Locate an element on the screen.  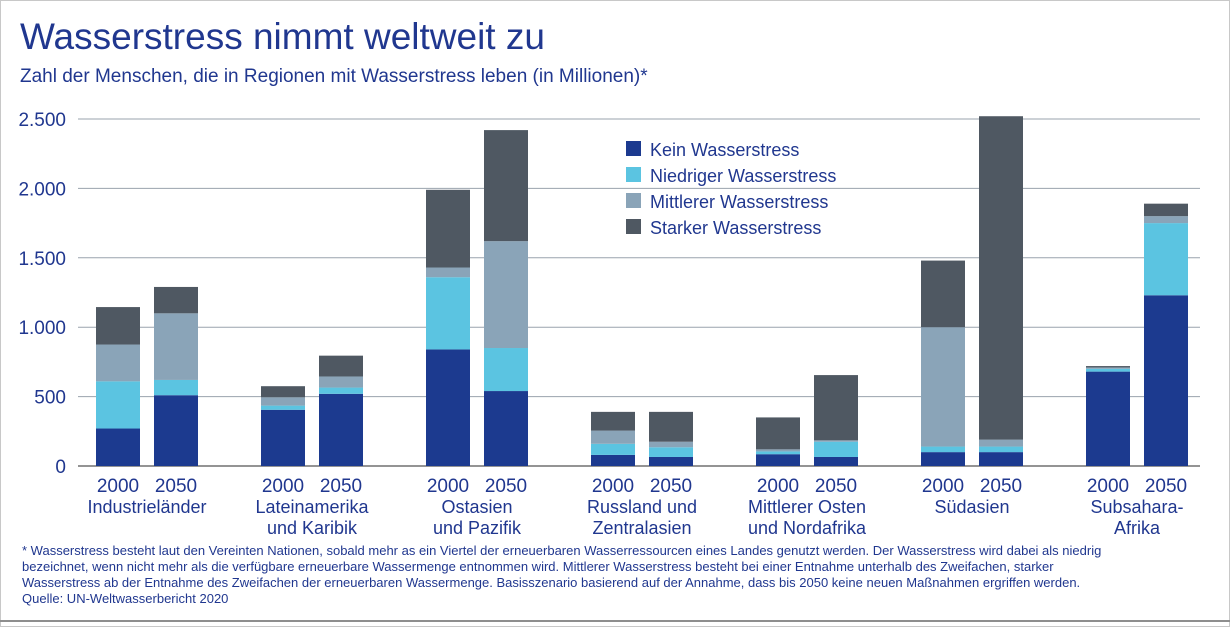
y-tick-label: 2.500 is located at coordinates (42, 120).